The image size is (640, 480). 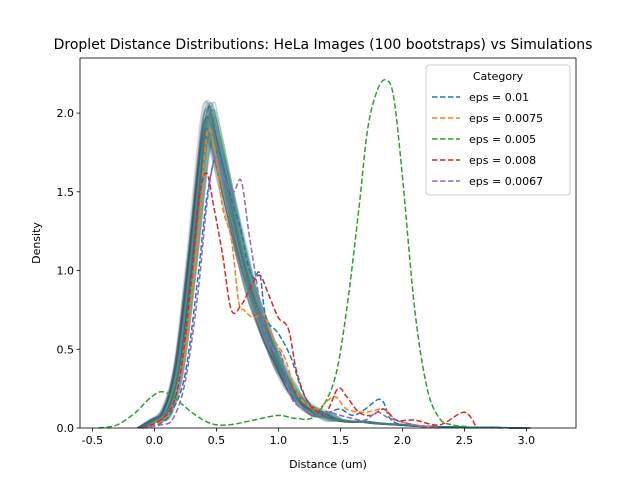 I want to click on x-tick-label: 0.0, so click(x=155, y=440).